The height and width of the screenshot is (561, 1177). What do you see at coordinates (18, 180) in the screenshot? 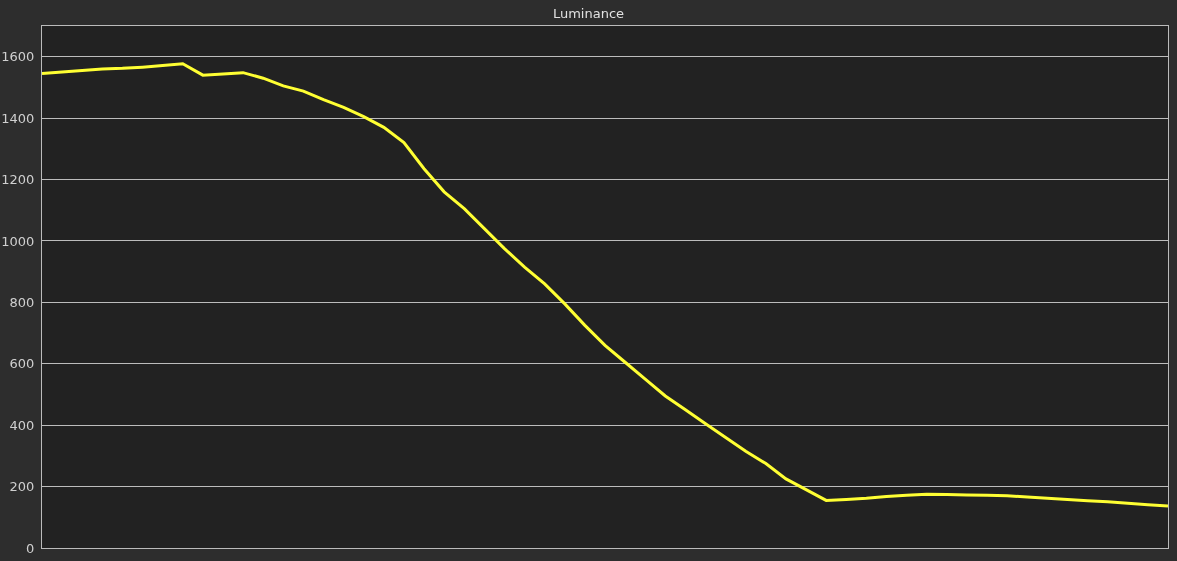
I see `y-tick-label: 1200` at bounding box center [18, 180].